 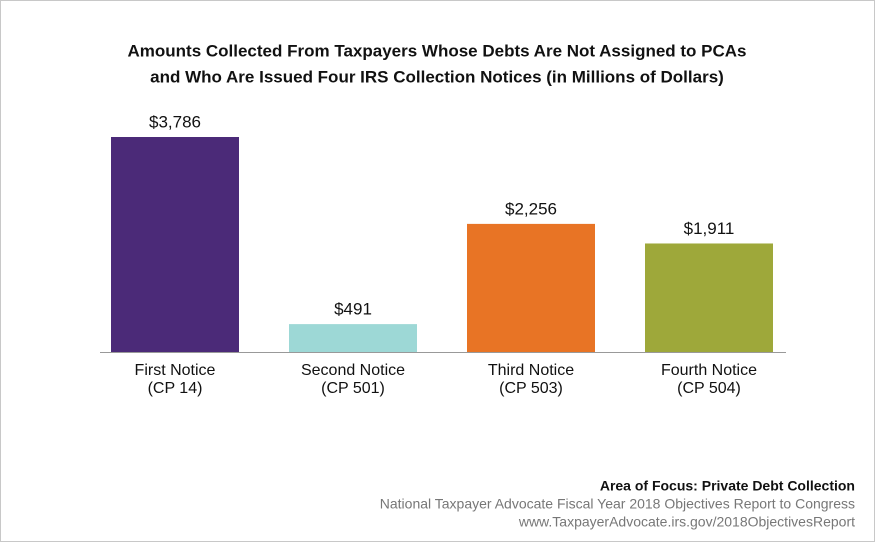 I want to click on category-label: Fourth Notice, so click(x=709, y=370).